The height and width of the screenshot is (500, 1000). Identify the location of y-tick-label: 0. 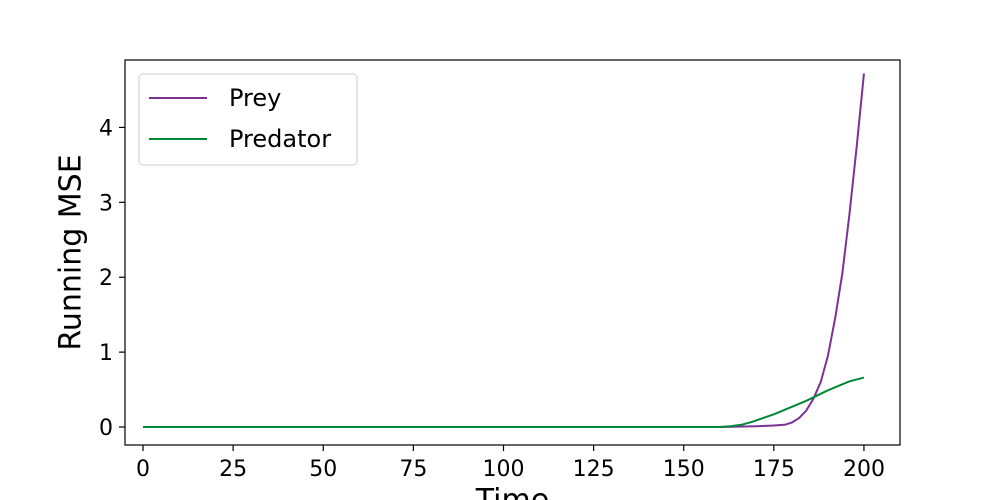
(106, 428).